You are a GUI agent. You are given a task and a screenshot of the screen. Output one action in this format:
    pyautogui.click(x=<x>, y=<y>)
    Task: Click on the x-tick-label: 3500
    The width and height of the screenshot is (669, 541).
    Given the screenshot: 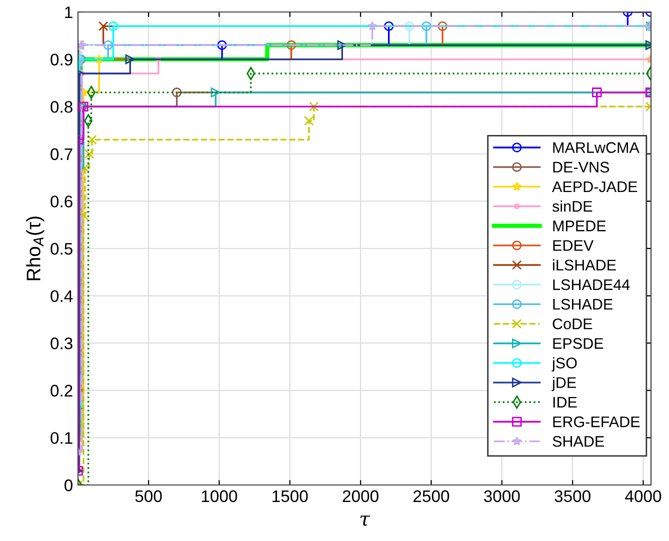 What is the action you would take?
    pyautogui.click(x=572, y=496)
    